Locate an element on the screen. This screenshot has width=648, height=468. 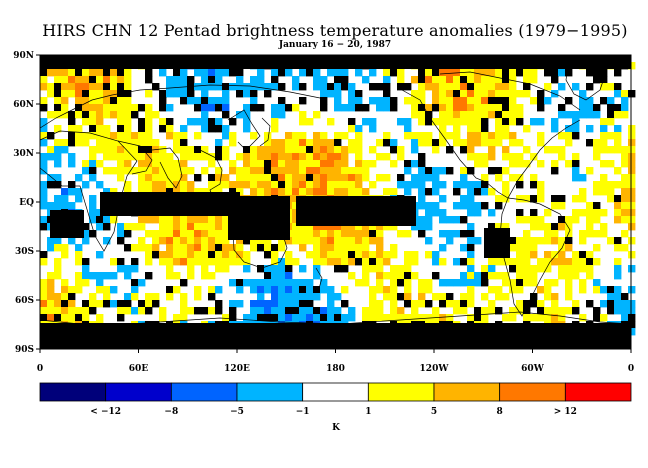
missing-block is located at coordinates (170, 204).